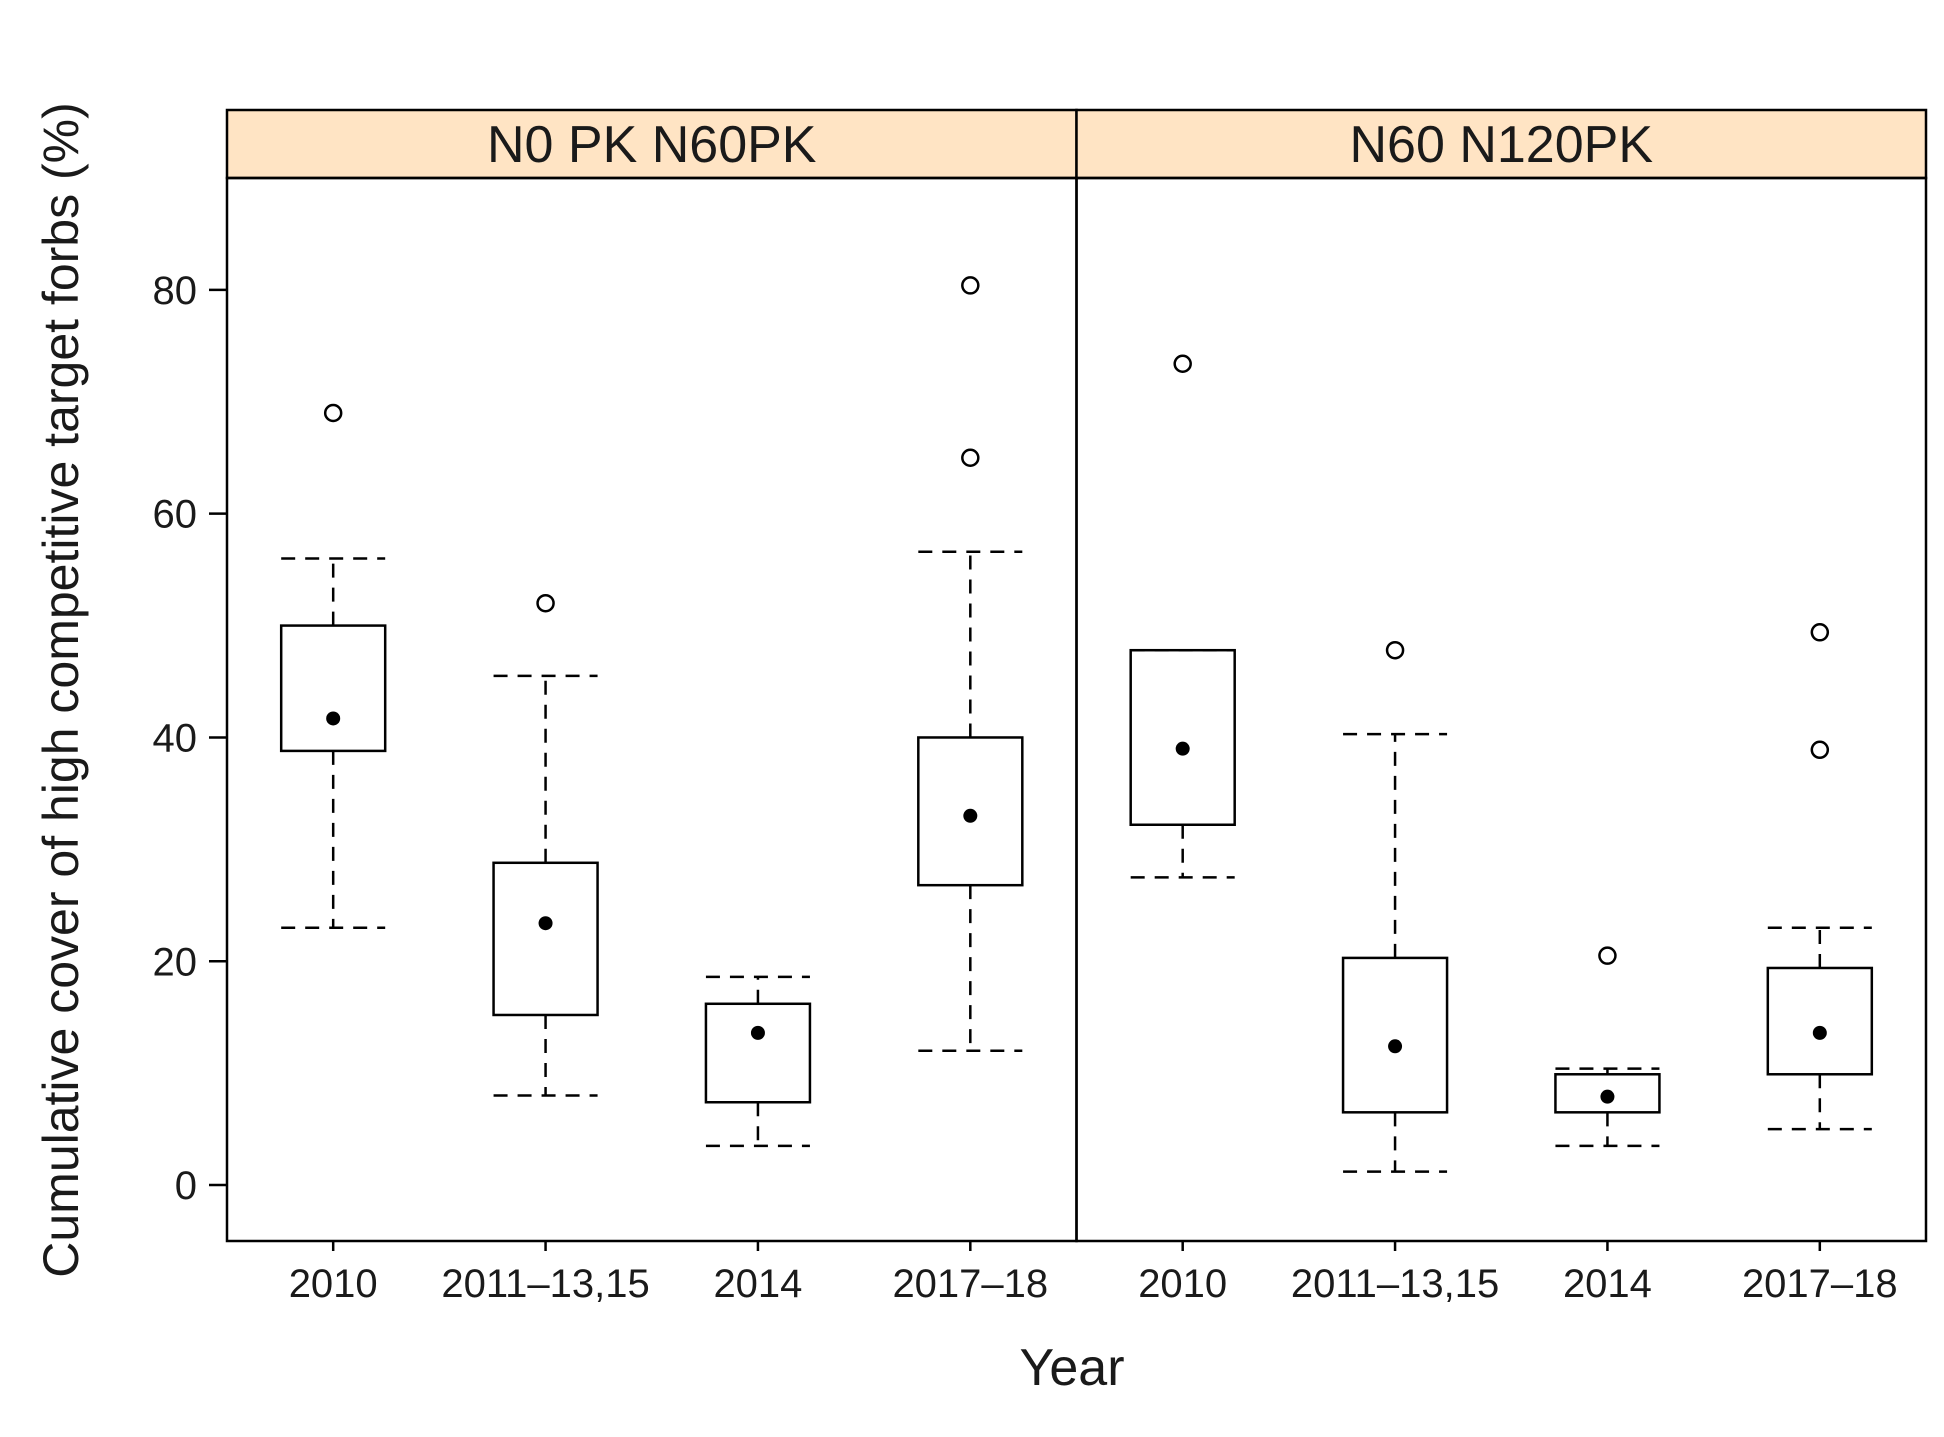 This screenshot has height=1437, width=1944. I want to click on panel-strip-title: N60 N120PK, so click(1501, 145).